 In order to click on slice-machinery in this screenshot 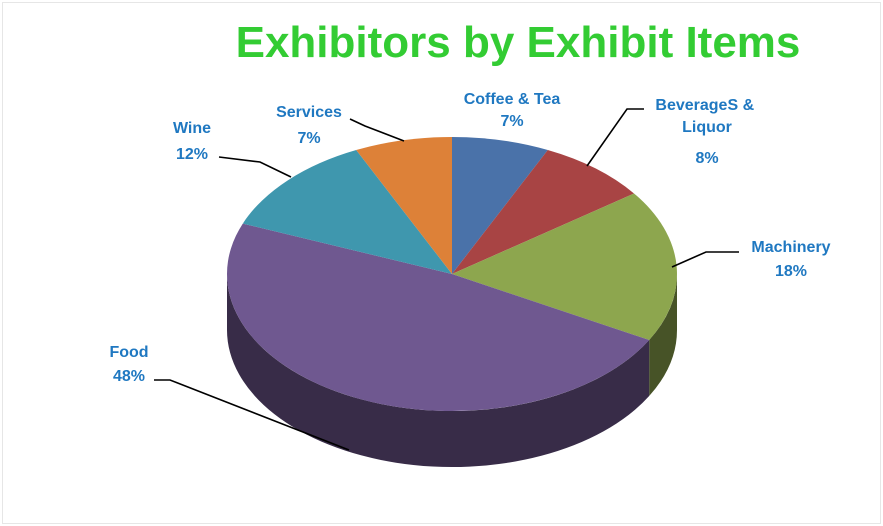, I will do `click(564, 267)`.